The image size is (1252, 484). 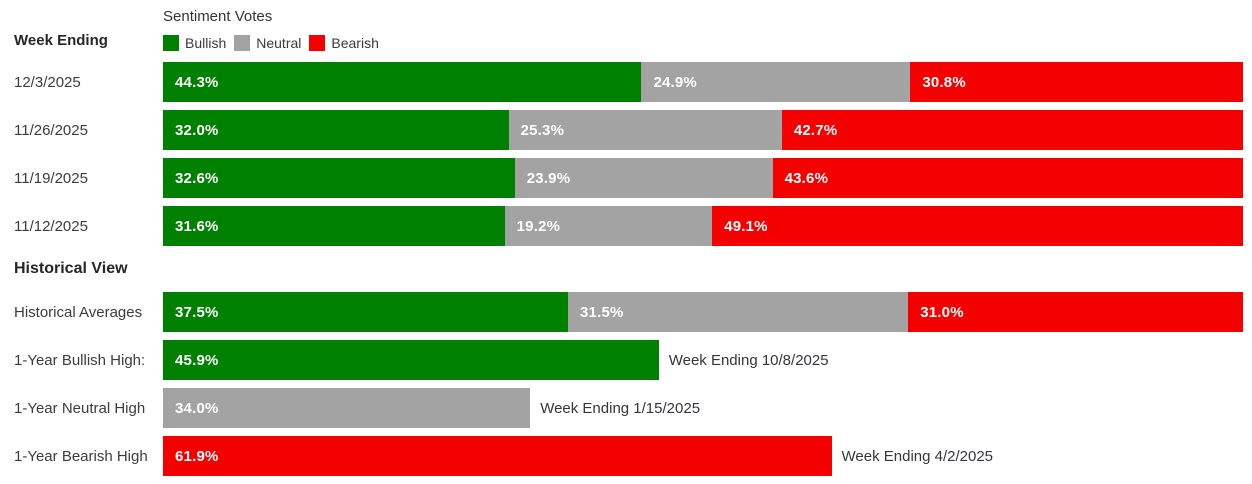 I want to click on neutral-bar-segment: 25.3%, so click(x=645, y=130).